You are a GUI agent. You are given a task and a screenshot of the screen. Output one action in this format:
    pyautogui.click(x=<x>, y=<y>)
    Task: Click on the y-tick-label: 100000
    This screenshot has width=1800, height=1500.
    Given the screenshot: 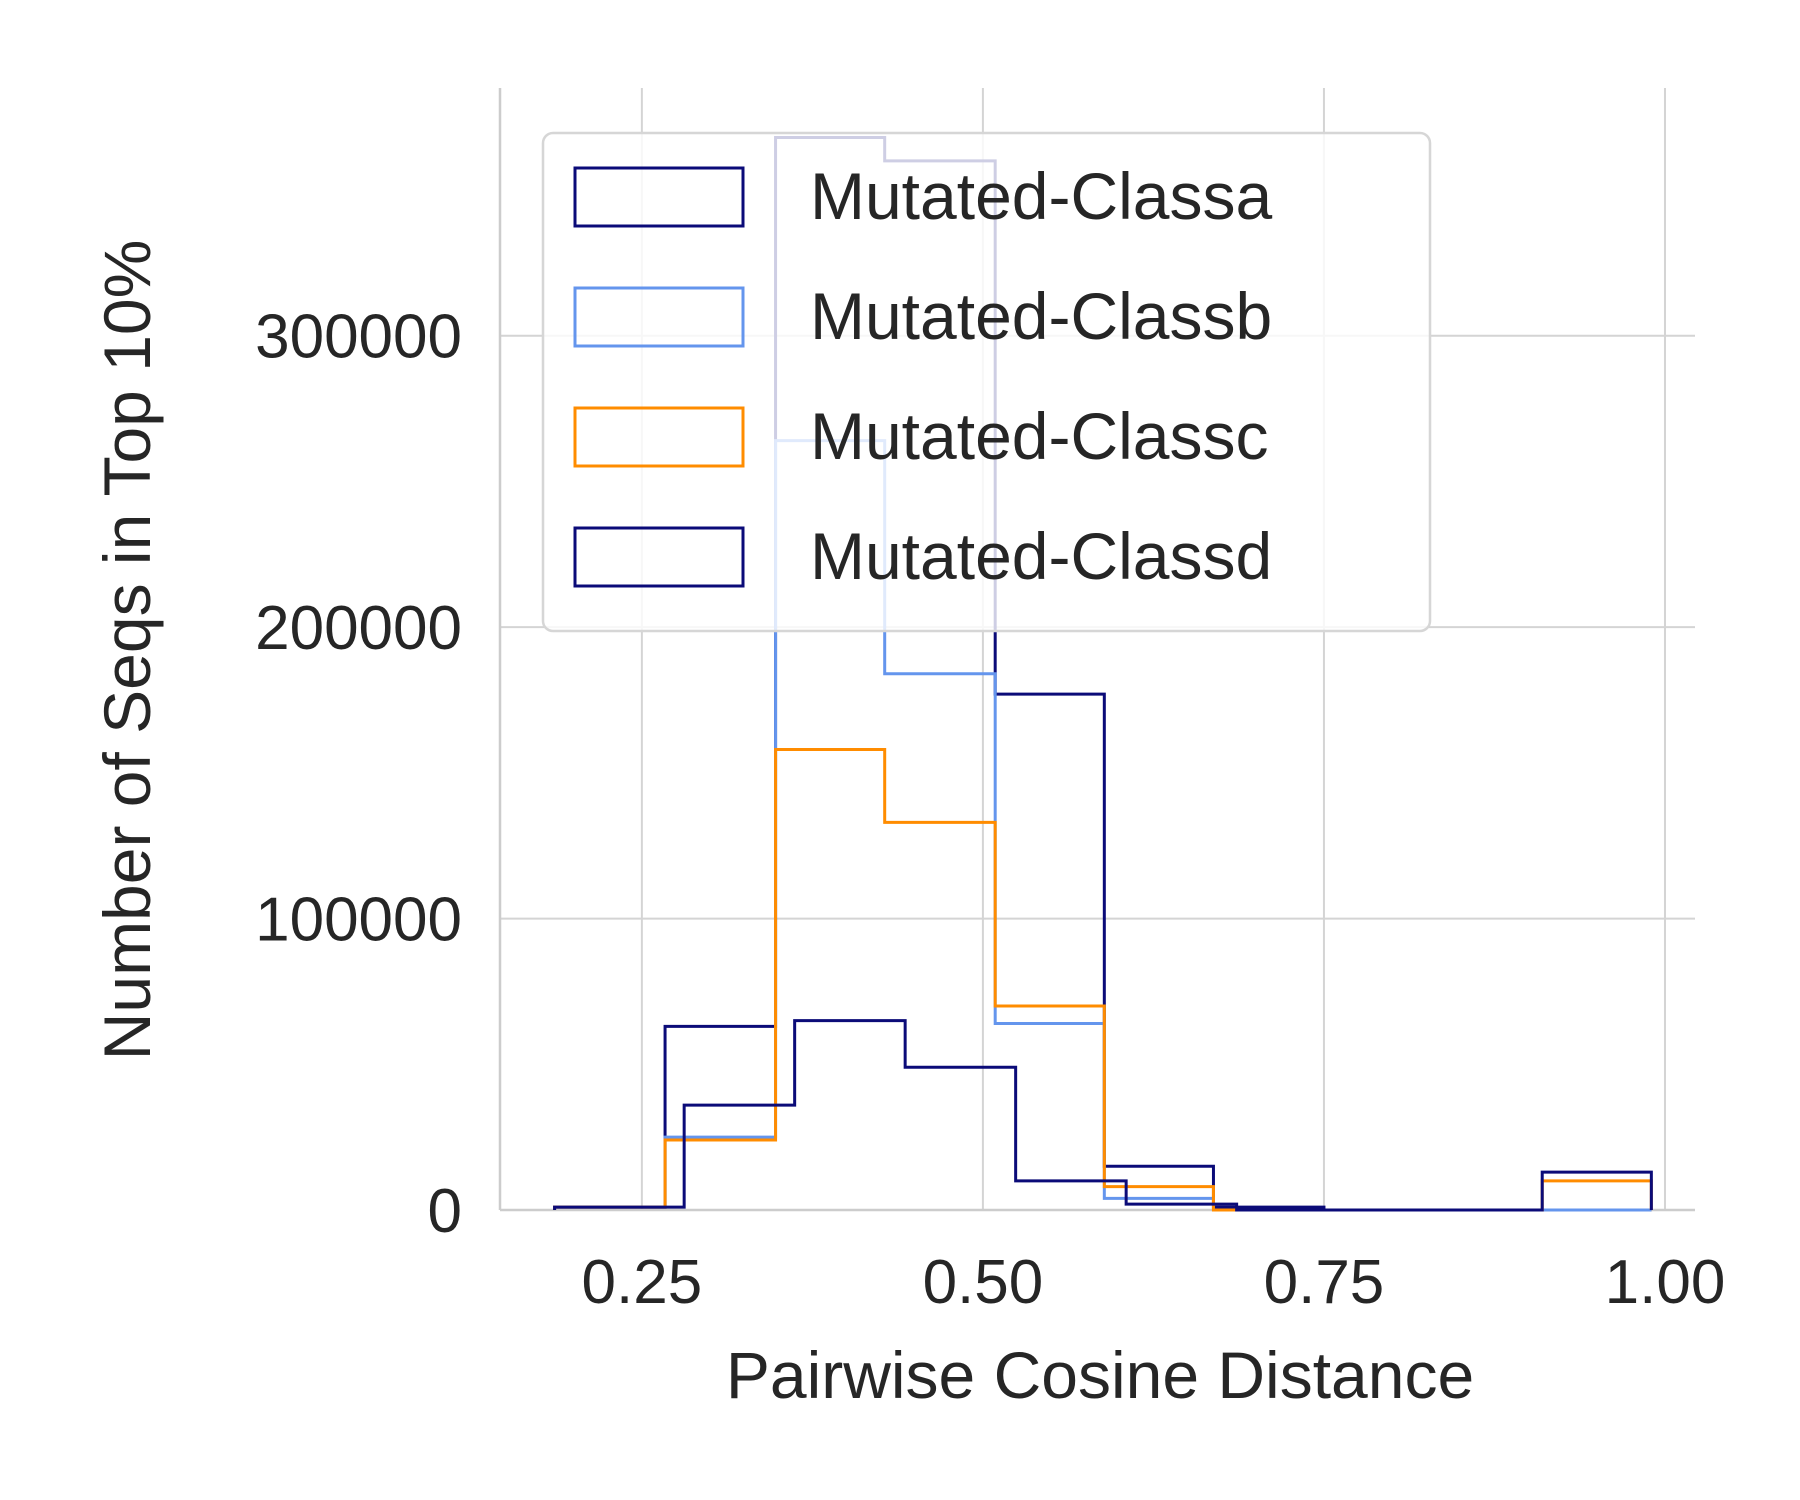 What is the action you would take?
    pyautogui.click(x=358, y=920)
    